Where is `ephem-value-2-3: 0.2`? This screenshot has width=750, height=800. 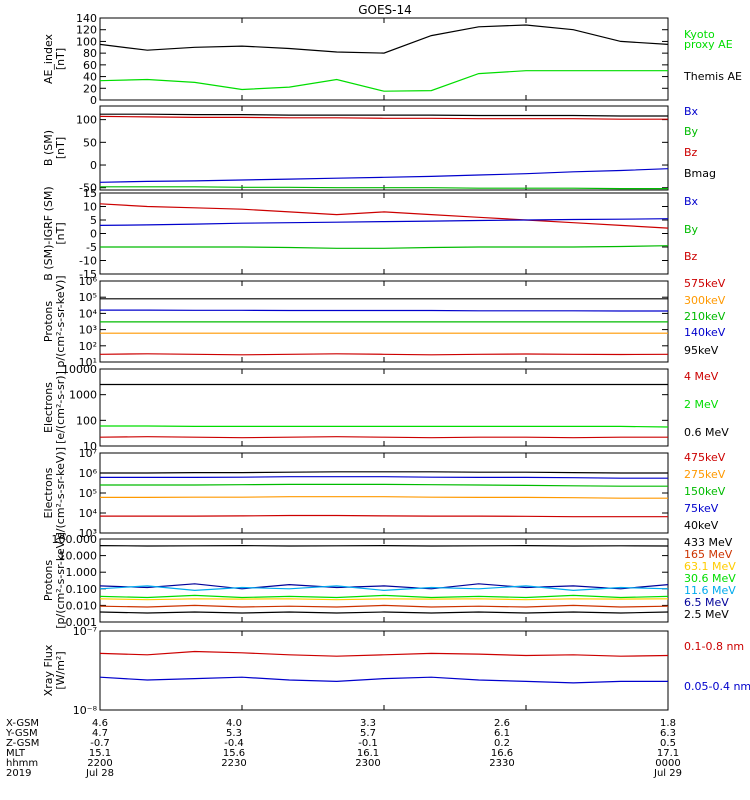
ephem-value-2-3: 0.2 is located at coordinates (502, 743).